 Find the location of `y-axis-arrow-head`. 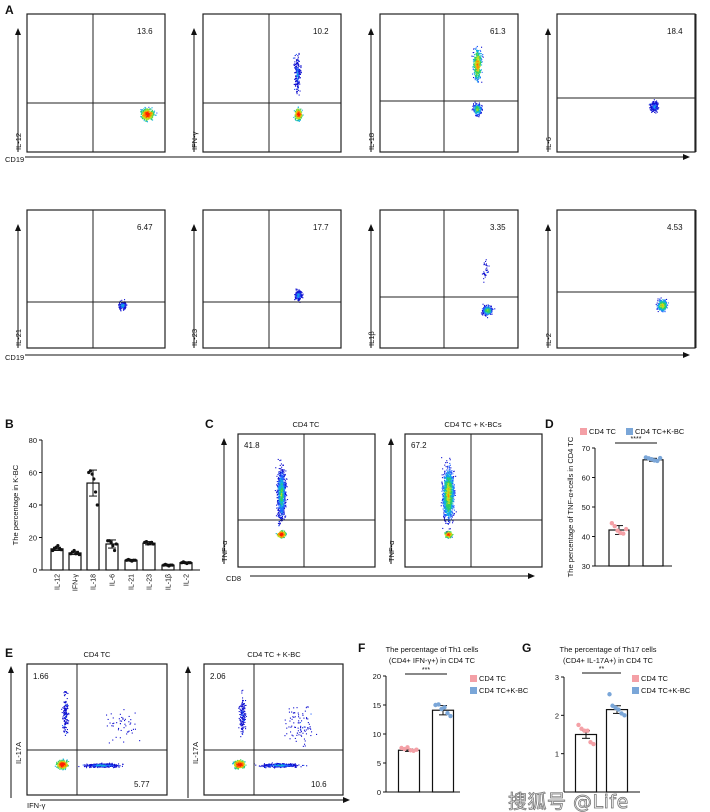

y-axis-arrow-head is located at coordinates (548, 31).